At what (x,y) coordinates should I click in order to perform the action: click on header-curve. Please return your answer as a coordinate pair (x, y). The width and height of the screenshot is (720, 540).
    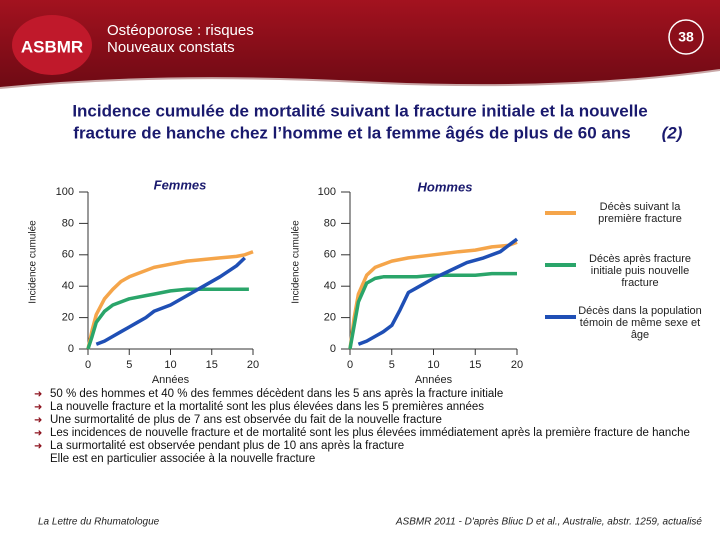
    Looking at the image, I should click on (360, 79).